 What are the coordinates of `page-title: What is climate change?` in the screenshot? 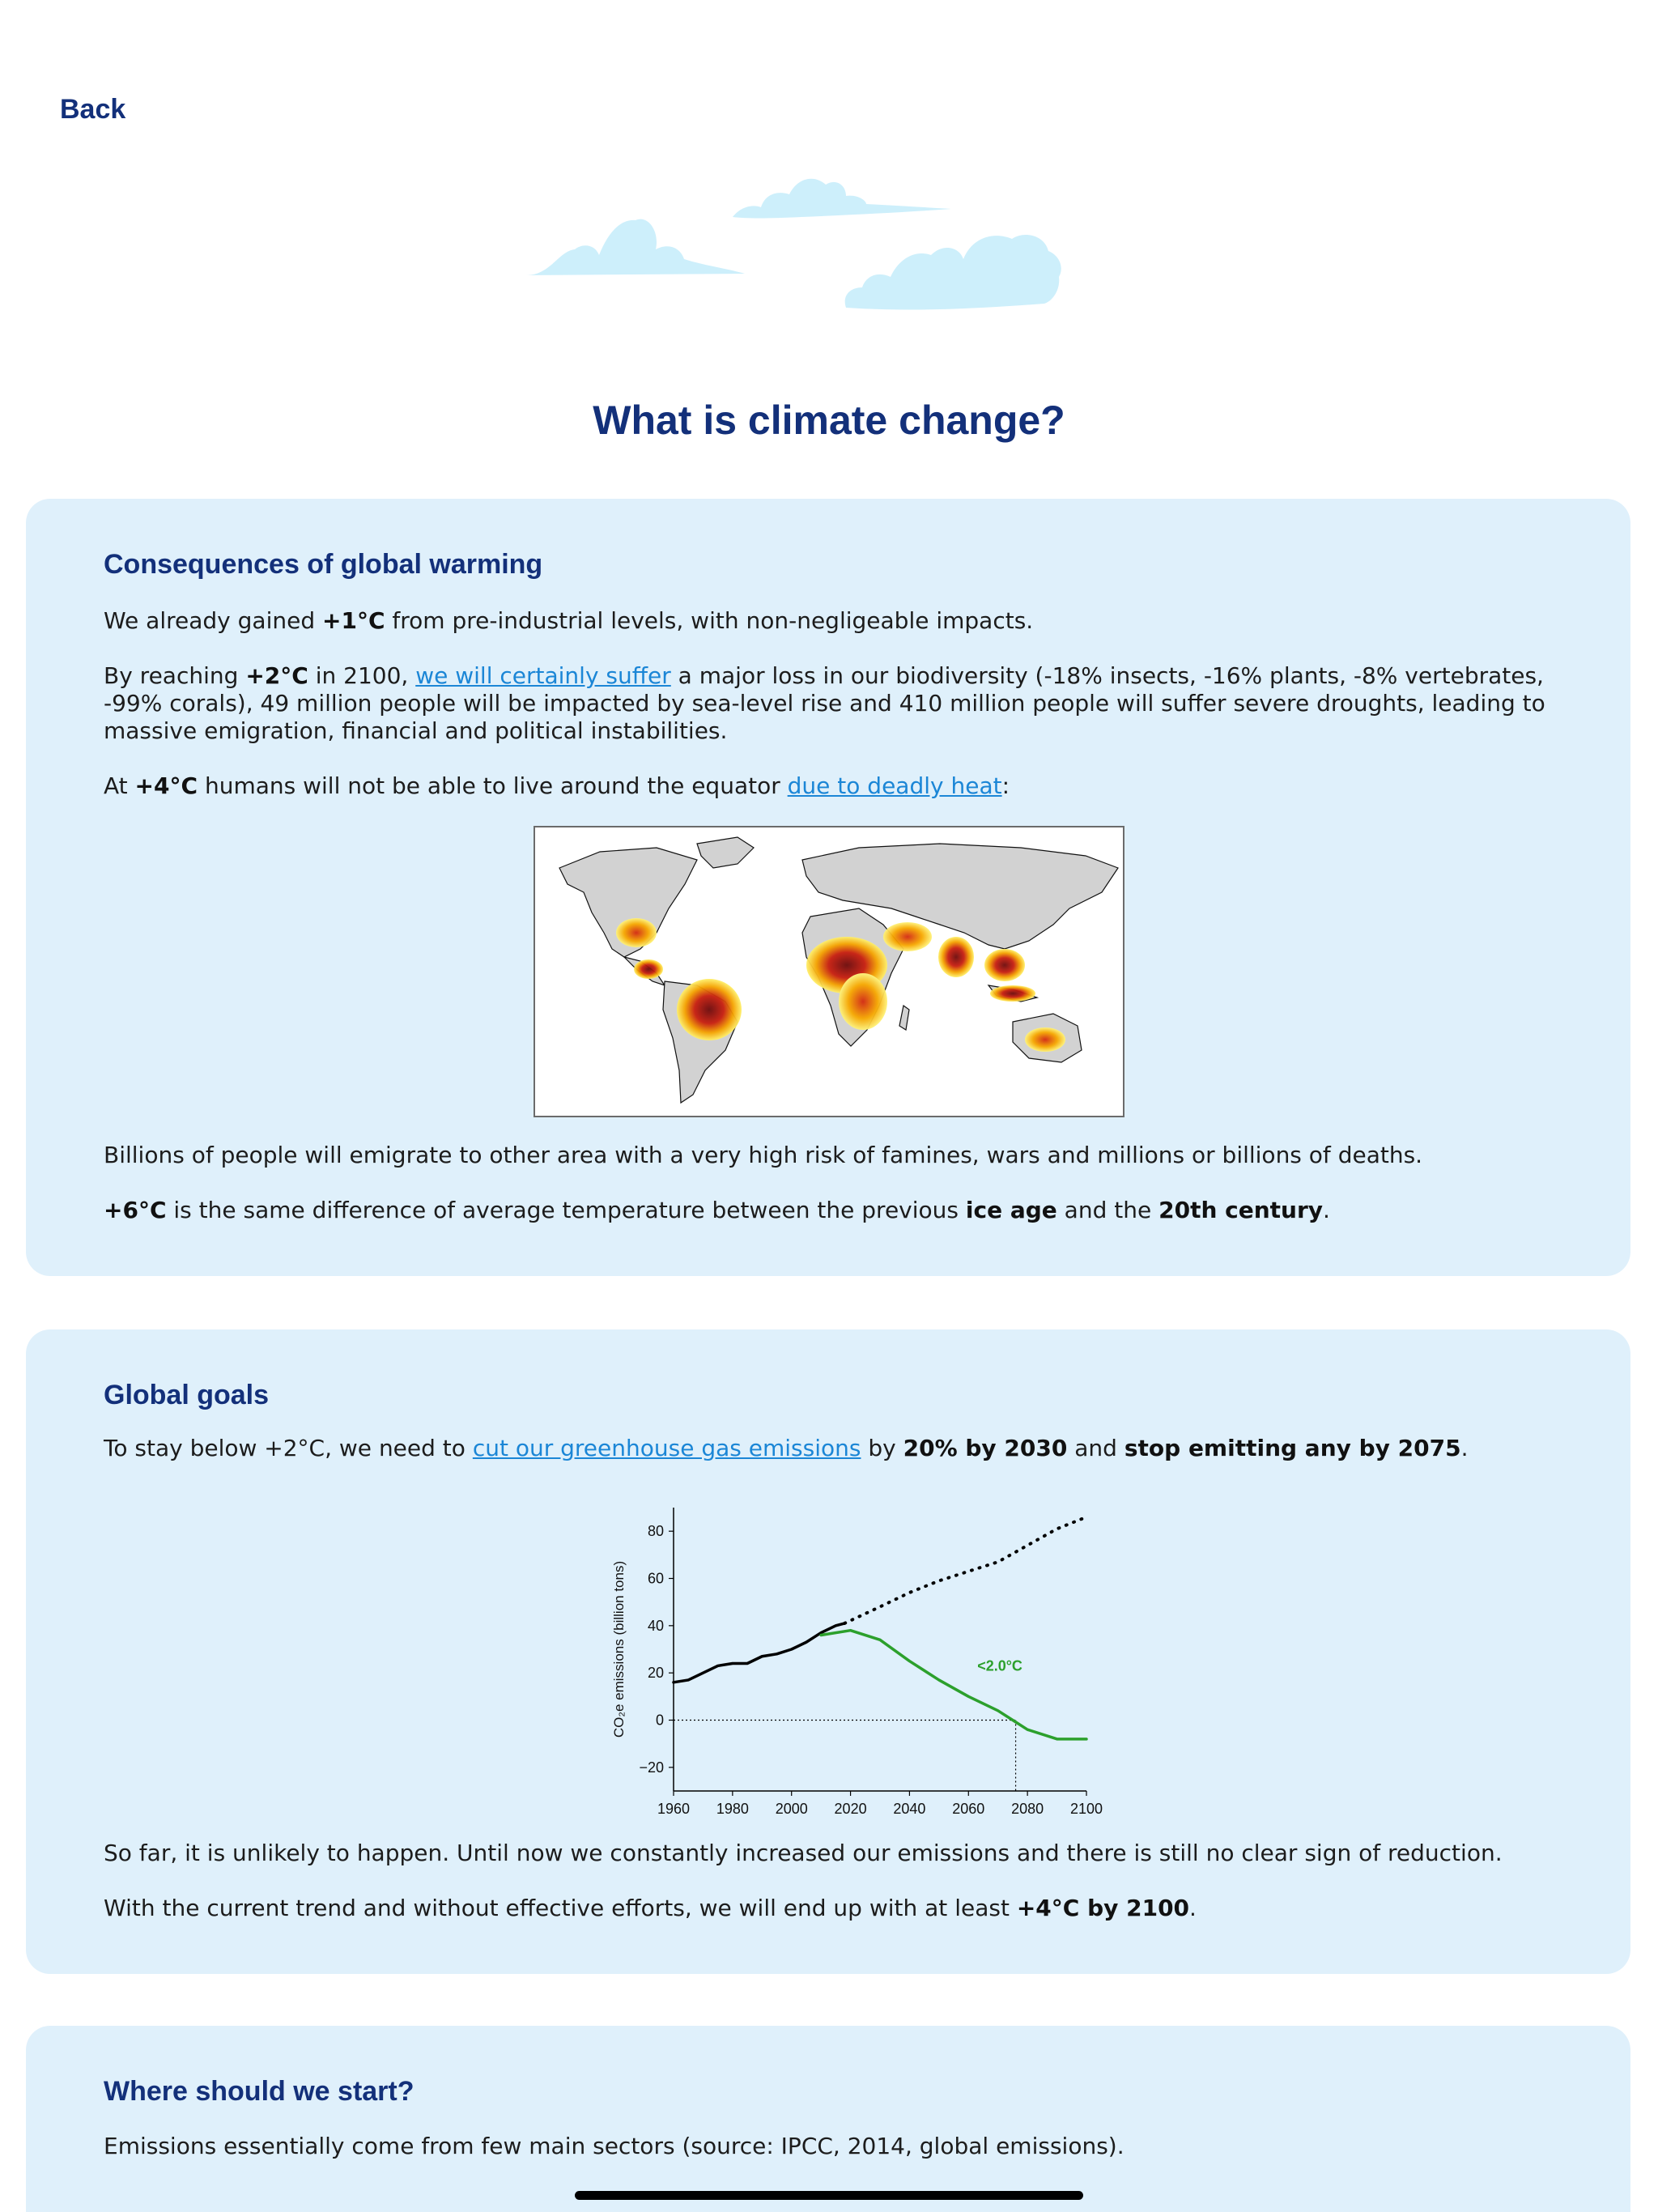 It's located at (829, 421).